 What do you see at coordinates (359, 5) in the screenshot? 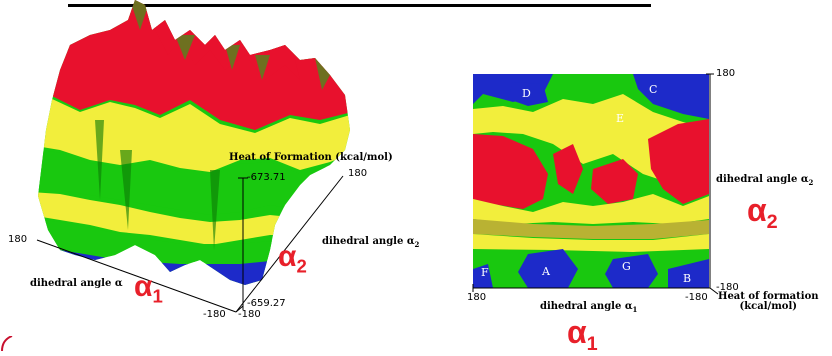
I see `top-rule` at bounding box center [359, 5].